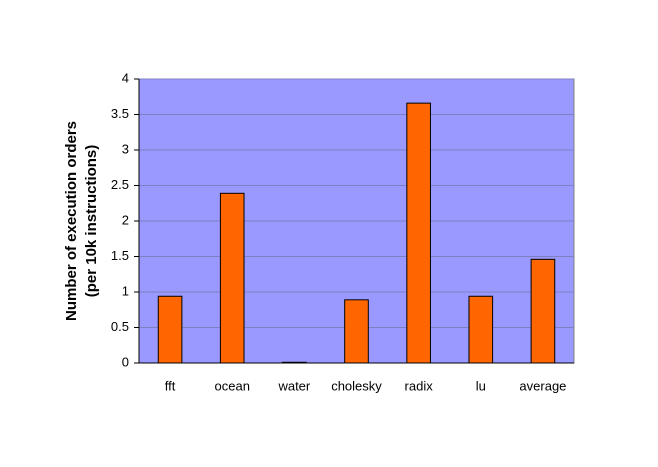 This screenshot has height=467, width=658. What do you see at coordinates (293, 385) in the screenshot?
I see `x-tick-label: water` at bounding box center [293, 385].